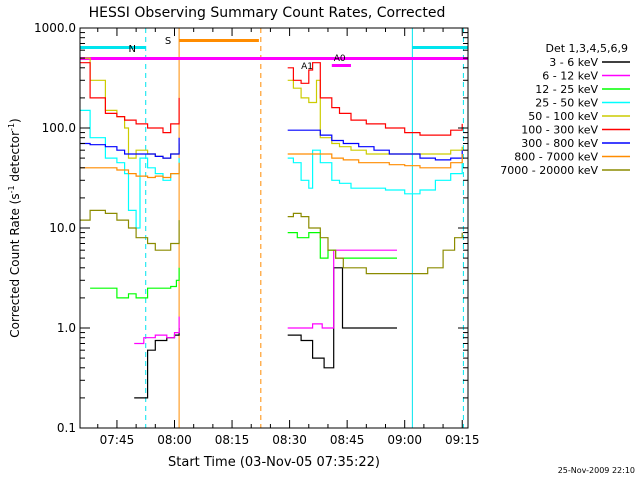  I want to click on y-tick-label: 10.0, so click(62, 228).